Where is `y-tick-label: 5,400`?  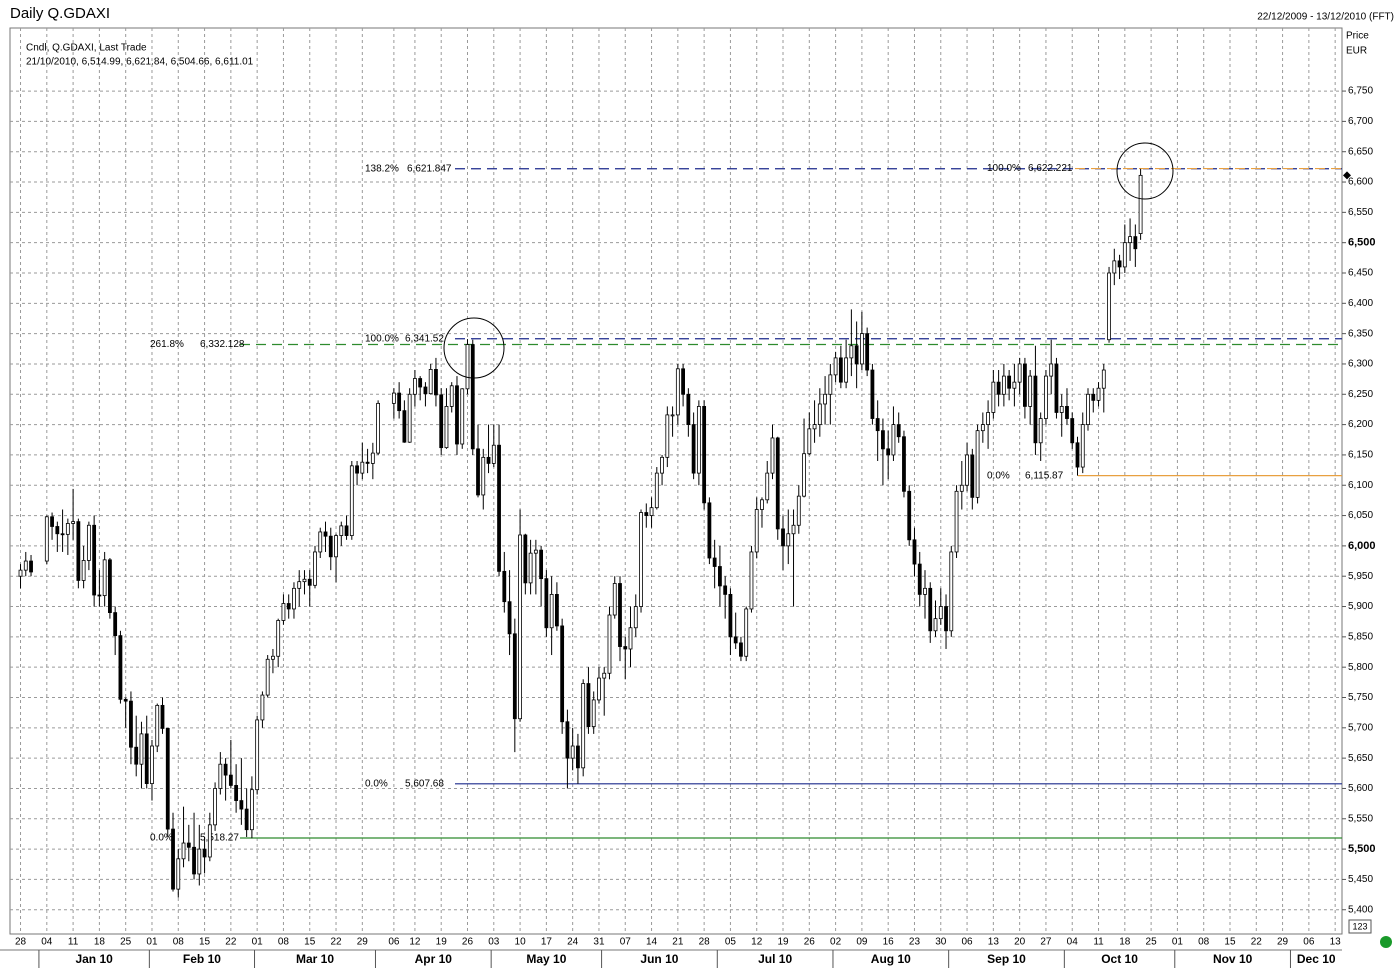
y-tick-label: 5,400 is located at coordinates (1360, 909).